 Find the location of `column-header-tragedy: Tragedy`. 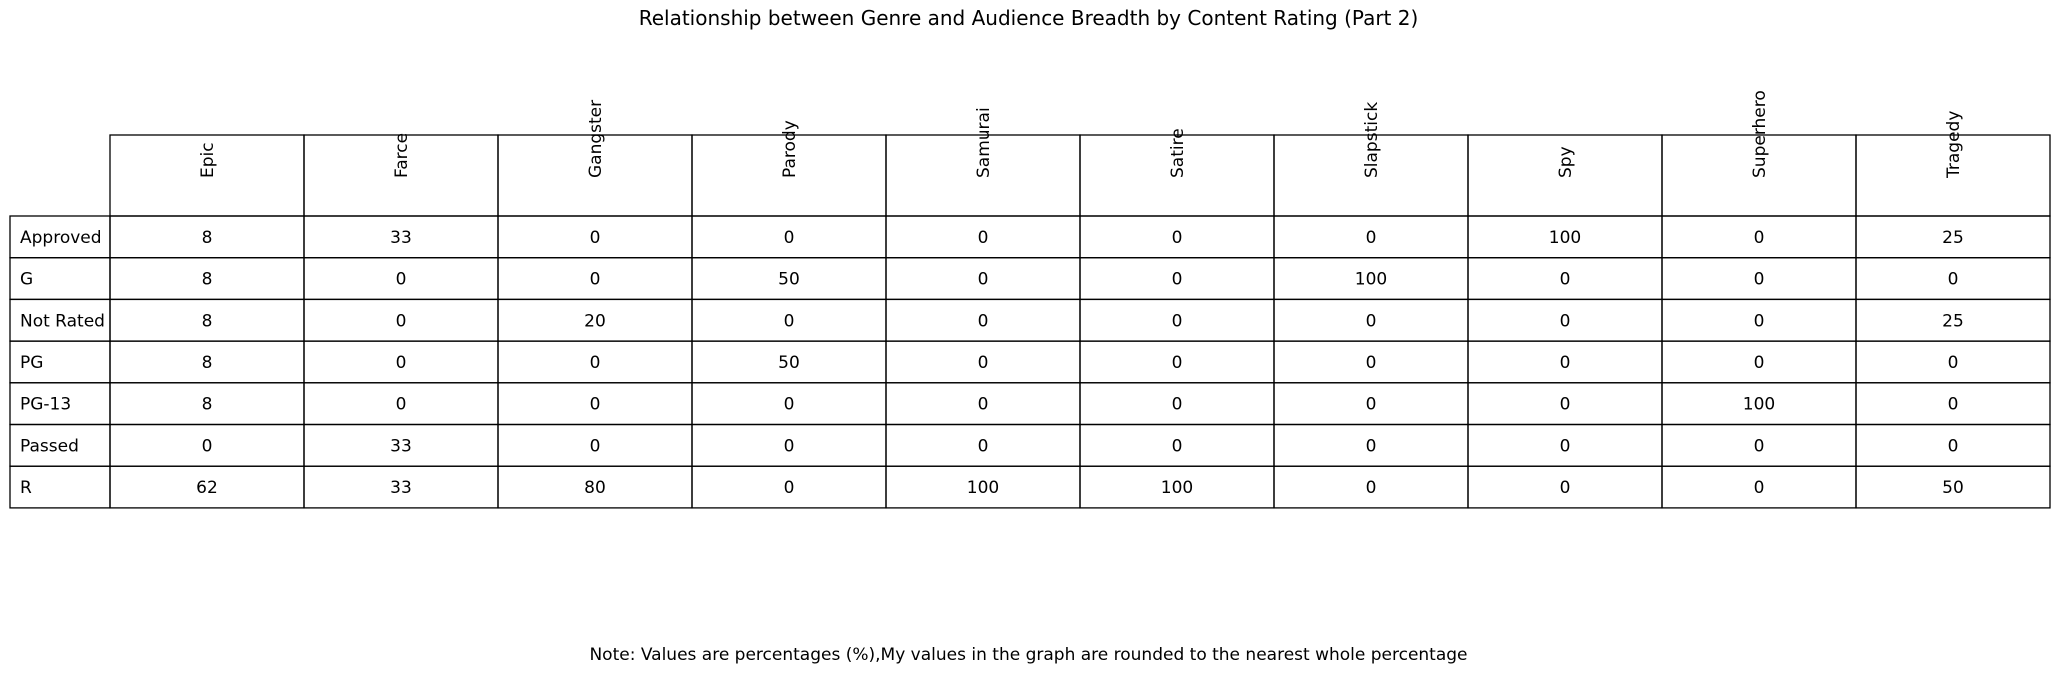

column-header-tragedy: Tragedy is located at coordinates (1954, 145).